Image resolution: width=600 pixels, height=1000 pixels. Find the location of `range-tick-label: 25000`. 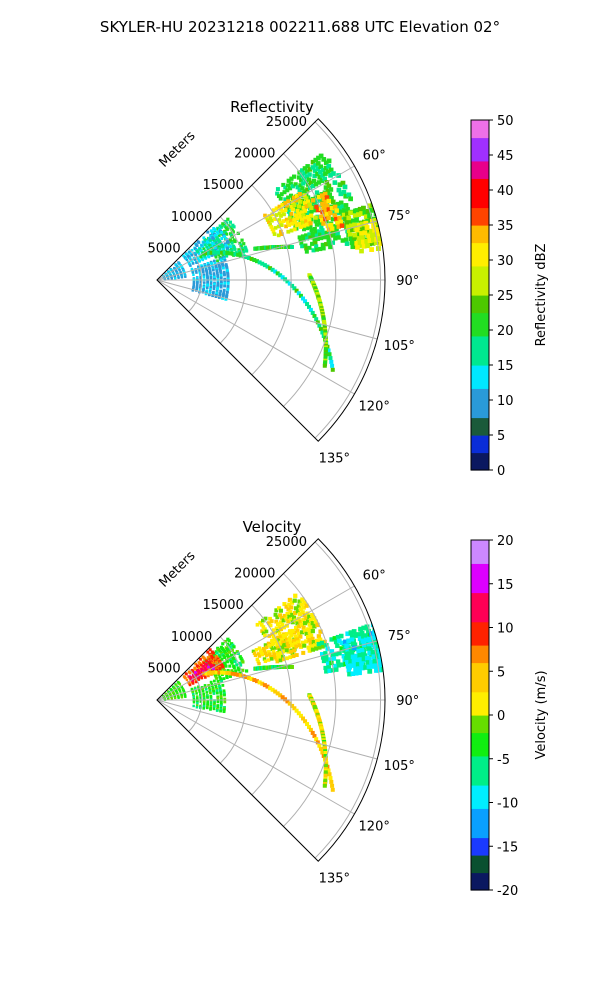

range-tick-label: 25000 is located at coordinates (286, 542).